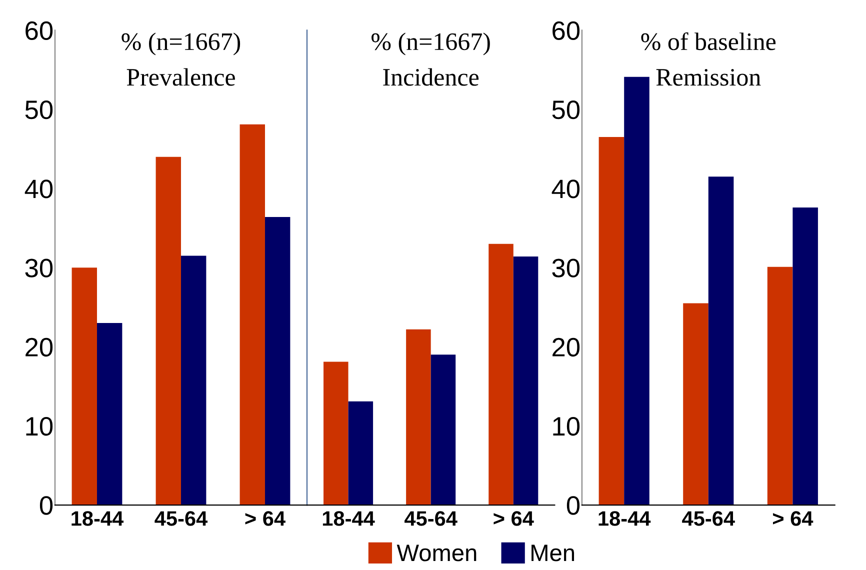  What do you see at coordinates (708, 77) in the screenshot?
I see `text: Remission` at bounding box center [708, 77].